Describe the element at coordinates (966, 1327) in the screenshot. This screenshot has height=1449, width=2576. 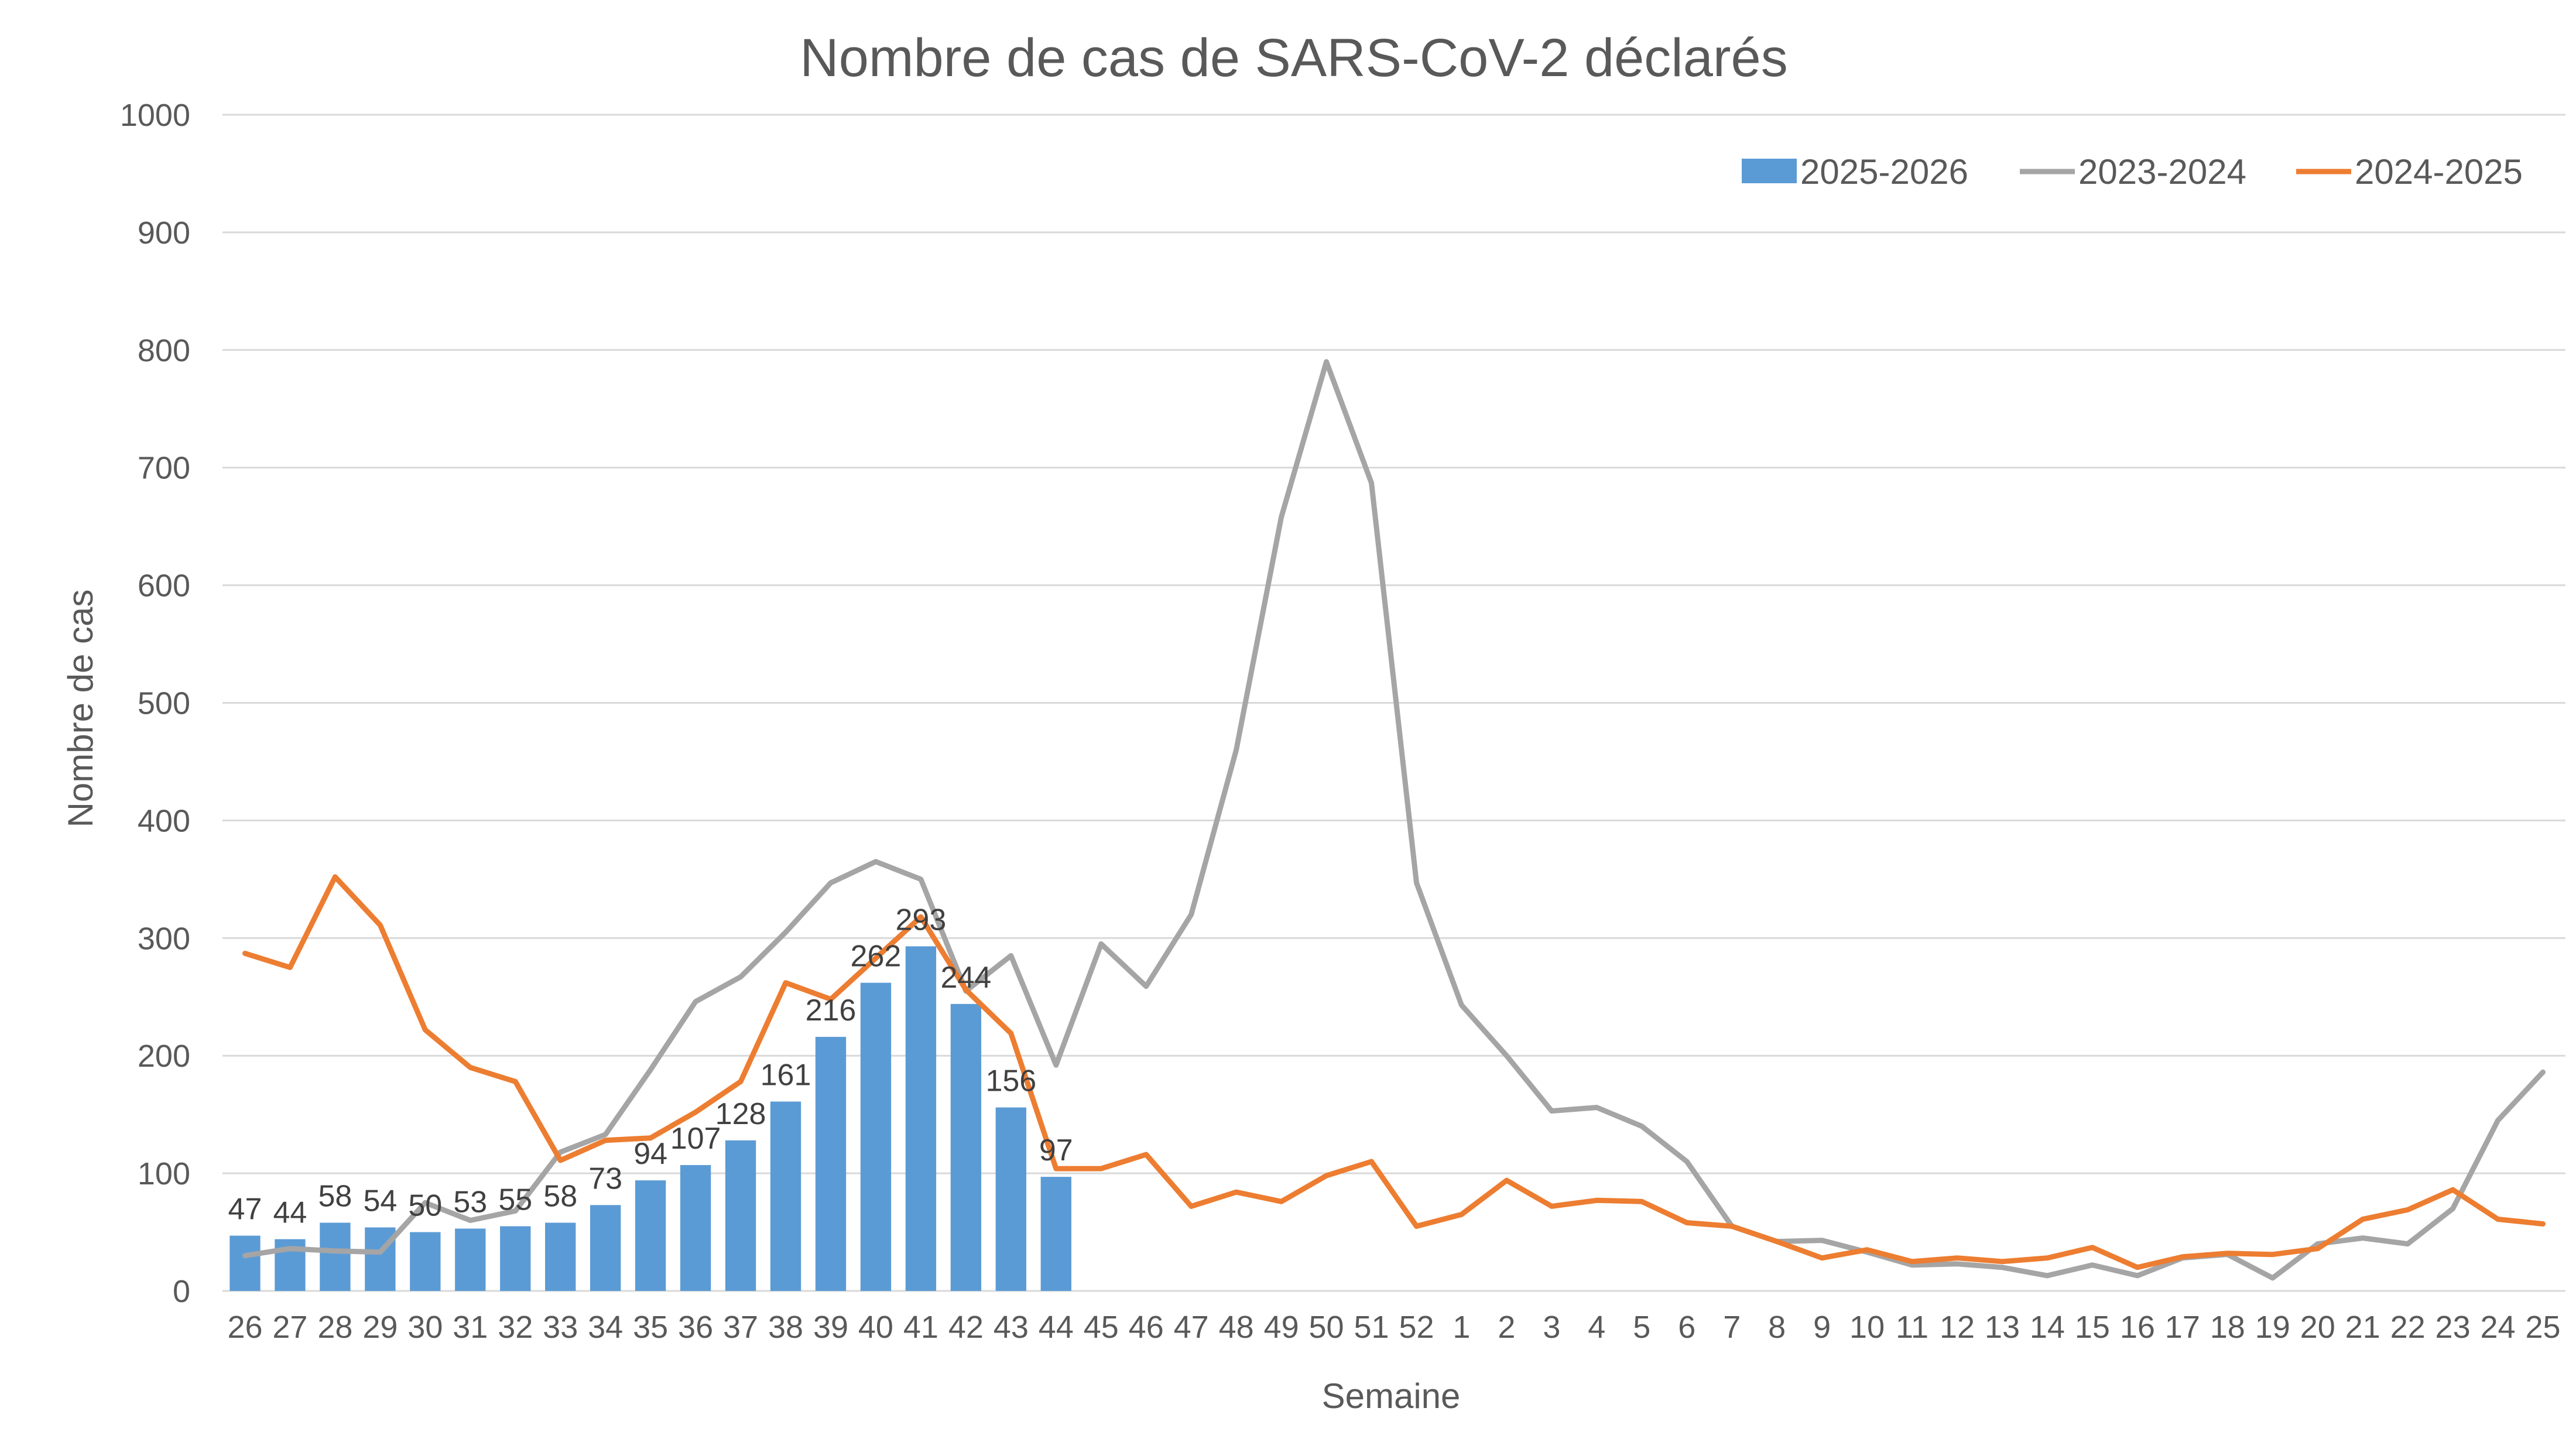
I see `x-tick-label: 42` at that location.